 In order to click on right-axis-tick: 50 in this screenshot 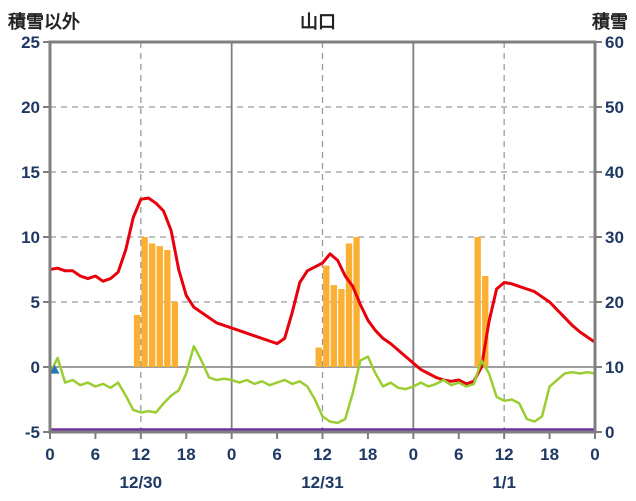, I will do `click(614, 107)`.